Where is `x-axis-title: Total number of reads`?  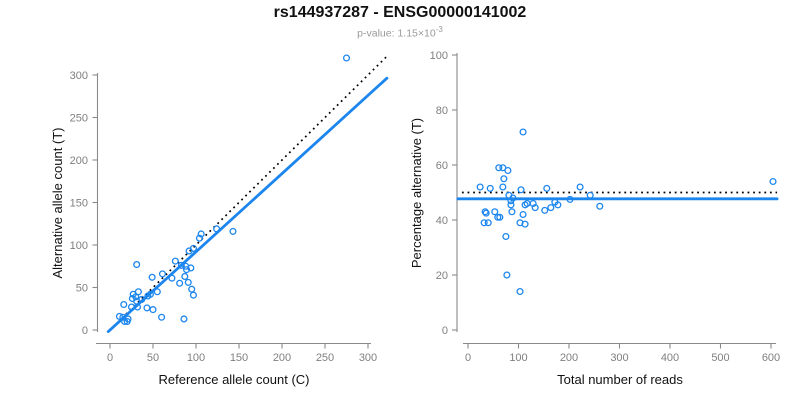
x-axis-title: Total number of reads is located at coordinates (620, 379).